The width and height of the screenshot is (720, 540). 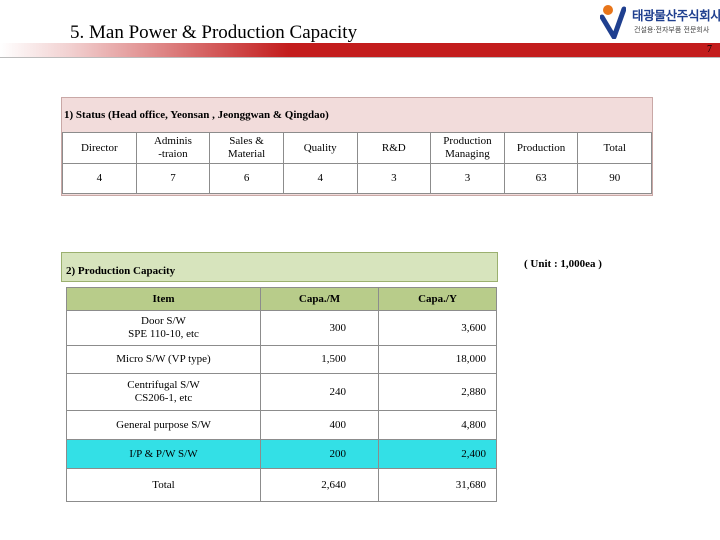 I want to click on capacity-item-cell: I/P & P/W S/W, so click(x=163, y=454).